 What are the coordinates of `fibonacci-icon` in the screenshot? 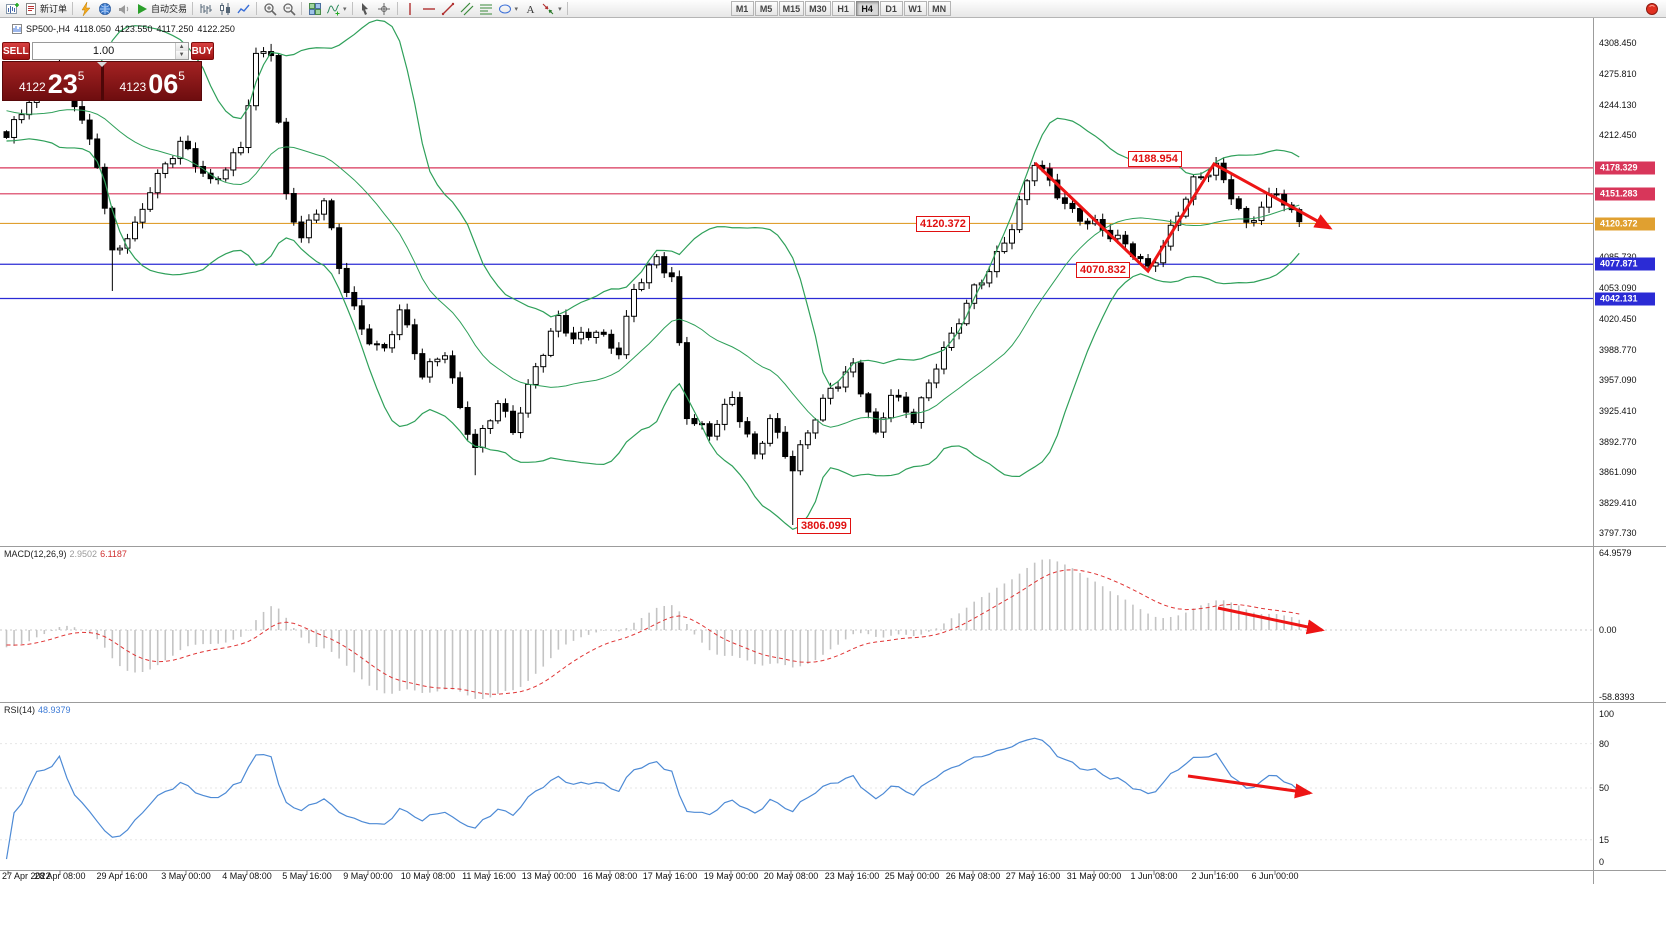 It's located at (486, 9).